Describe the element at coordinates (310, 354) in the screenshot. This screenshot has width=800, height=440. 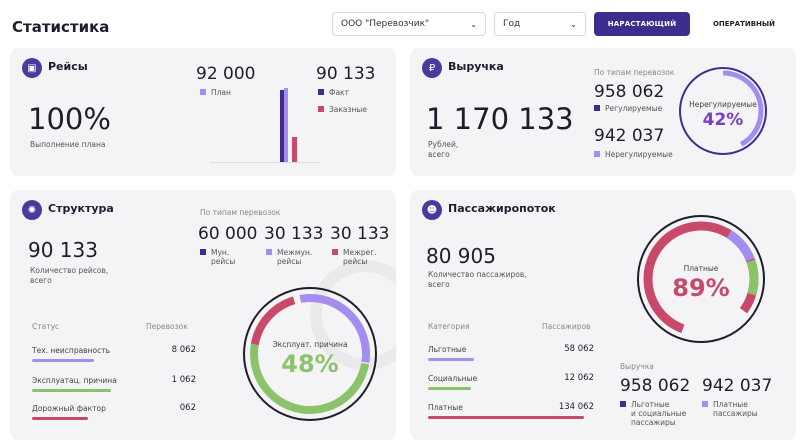
I see `structure-ring-chart` at that location.